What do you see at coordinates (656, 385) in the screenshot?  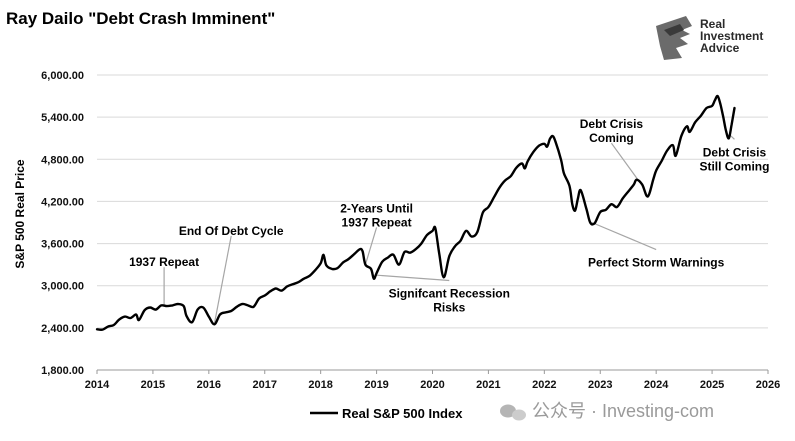 I see `x-tick-label: 2024` at bounding box center [656, 385].